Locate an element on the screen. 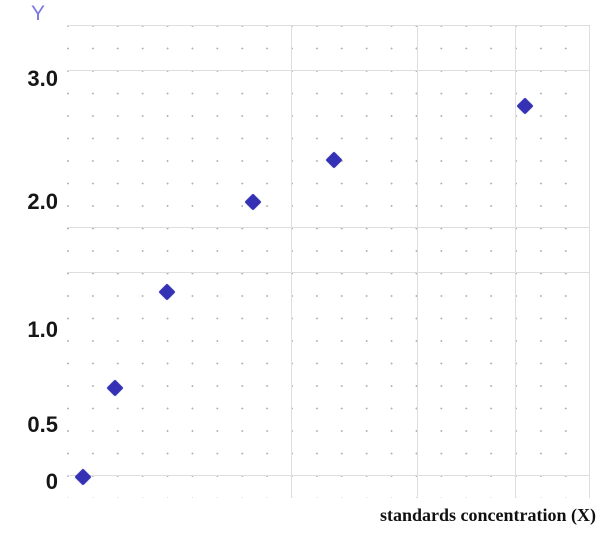  y-tick-label: 1.0 is located at coordinates (42, 329).